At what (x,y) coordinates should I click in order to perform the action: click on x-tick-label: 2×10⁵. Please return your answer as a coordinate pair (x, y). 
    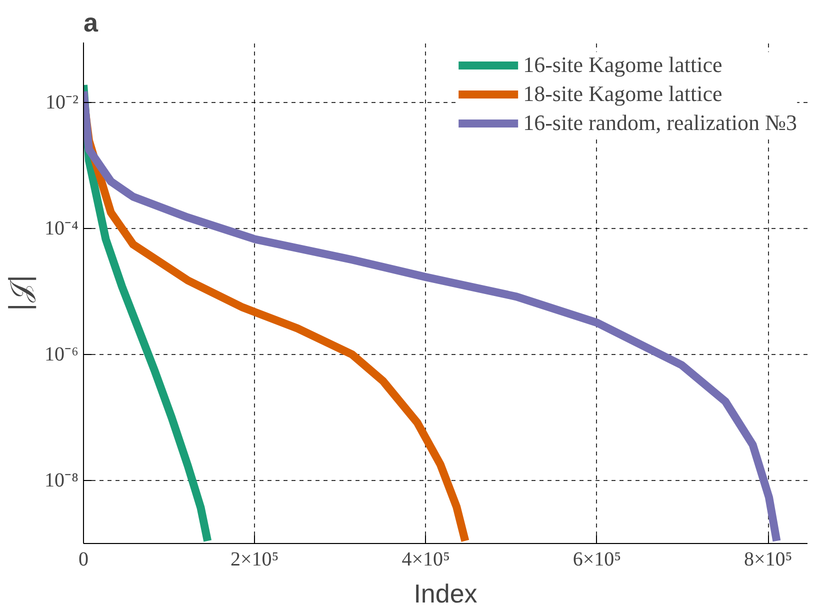
    Looking at the image, I should click on (254, 559).